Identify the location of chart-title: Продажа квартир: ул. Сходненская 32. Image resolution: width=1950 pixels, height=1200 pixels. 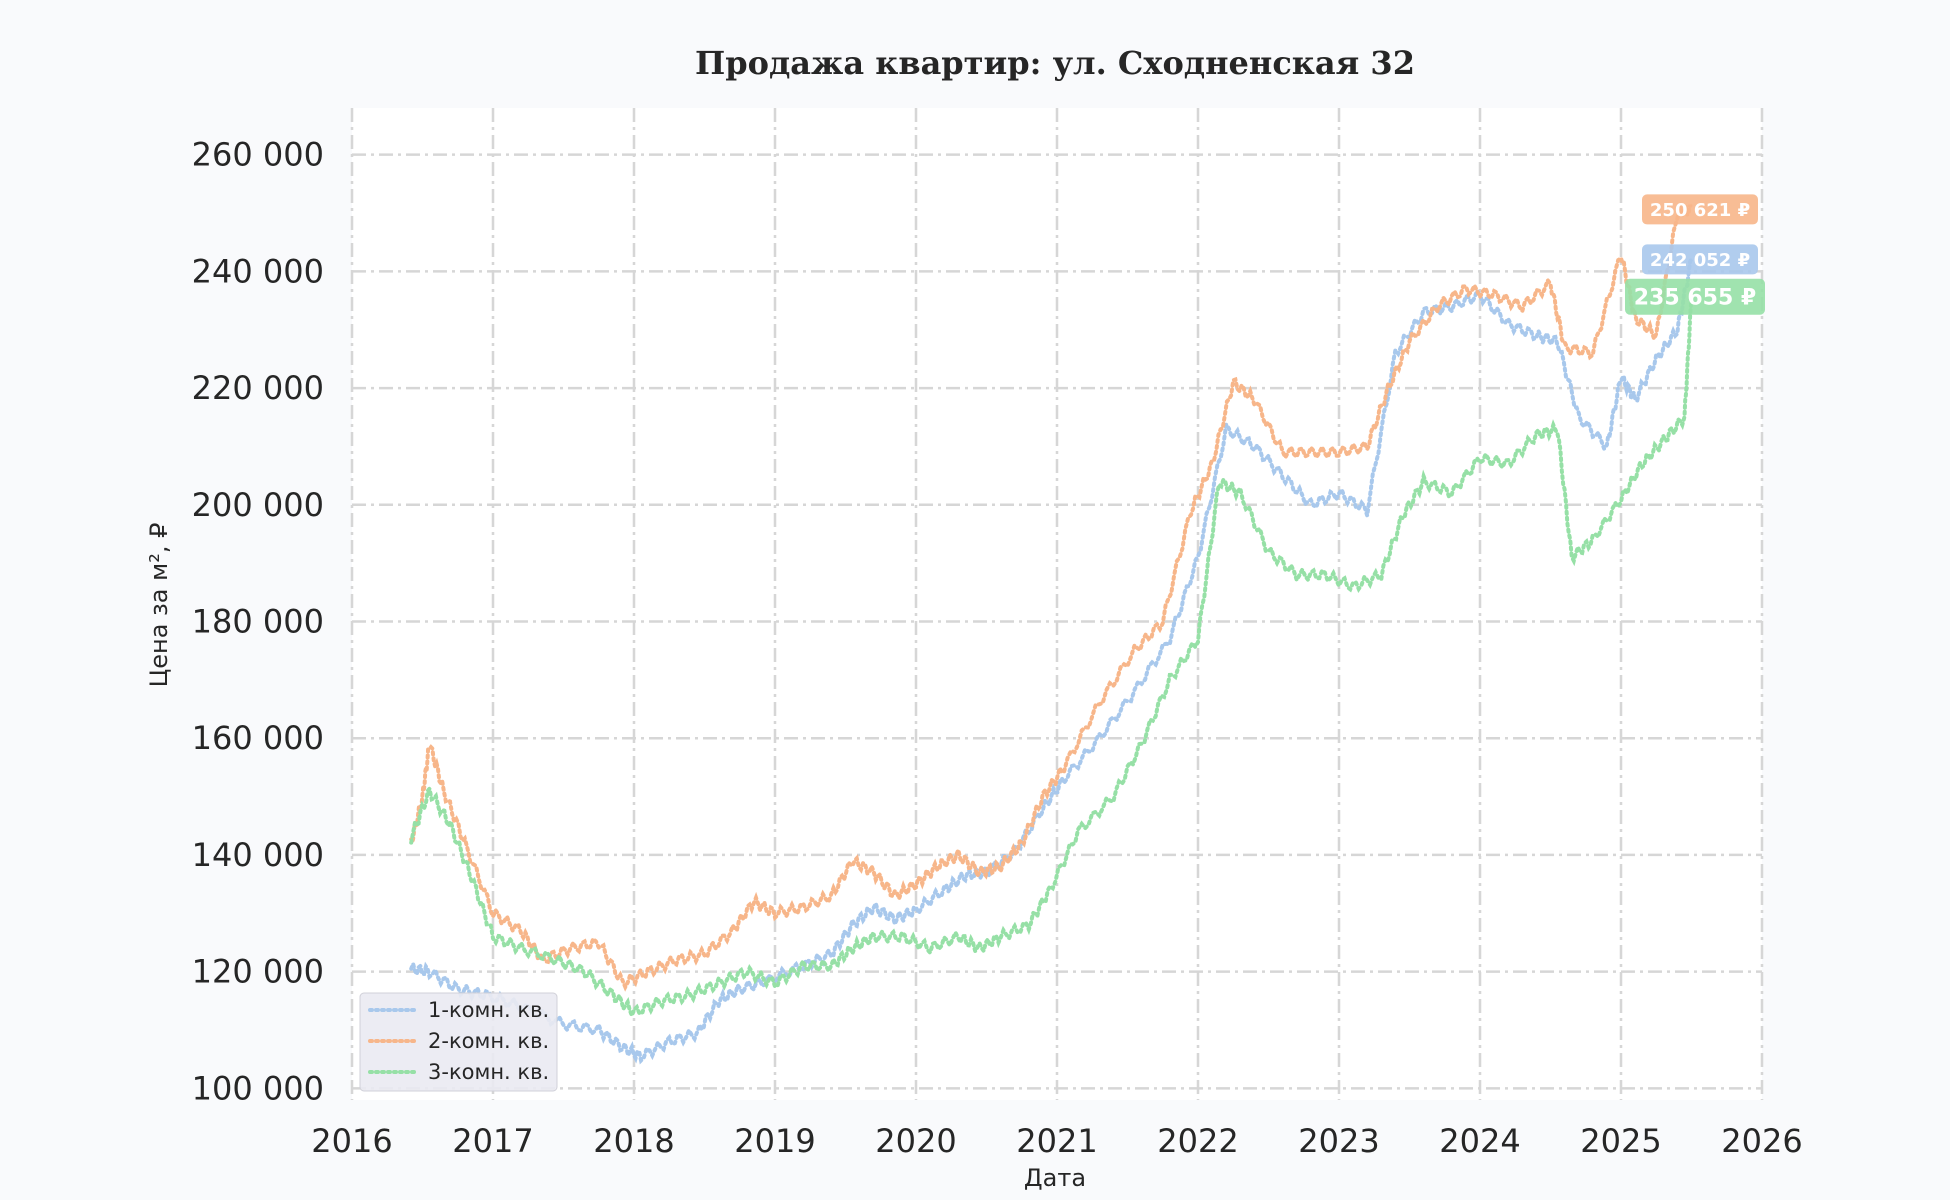
(1055, 63).